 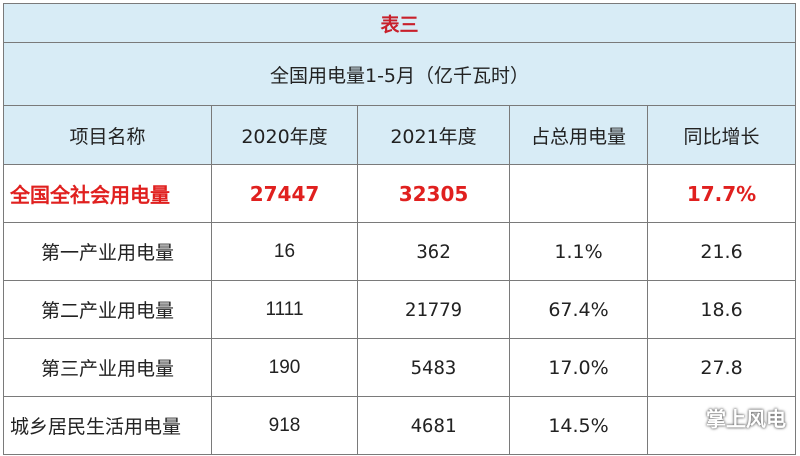 I want to click on wechat-icon, so click(x=688, y=417).